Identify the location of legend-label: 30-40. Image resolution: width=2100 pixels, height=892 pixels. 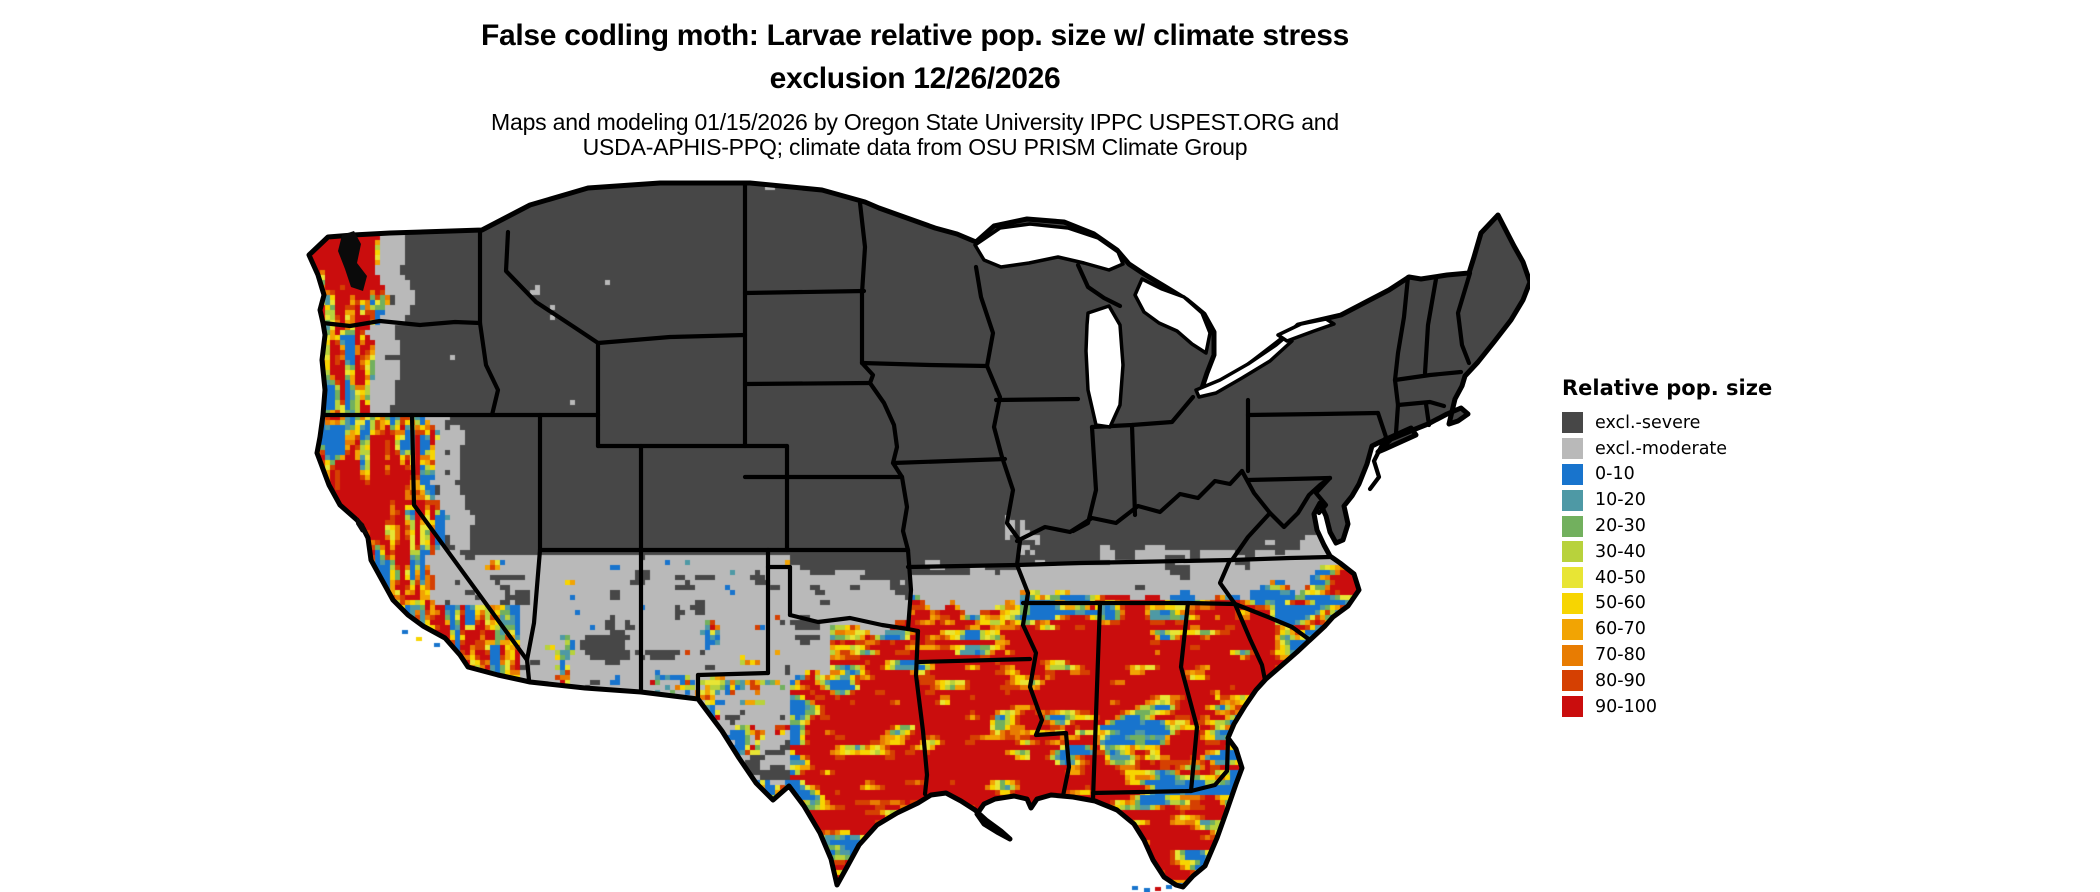
(1620, 551).